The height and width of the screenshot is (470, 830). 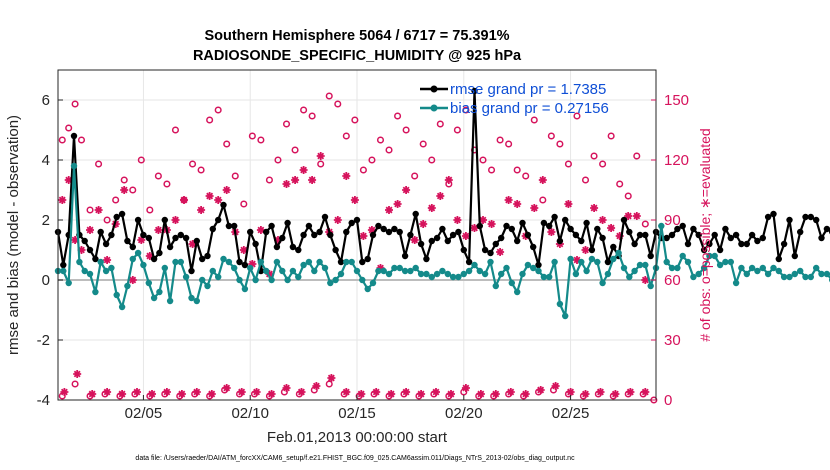 I want to click on y-tick-label-left: 0, so click(x=46, y=280).